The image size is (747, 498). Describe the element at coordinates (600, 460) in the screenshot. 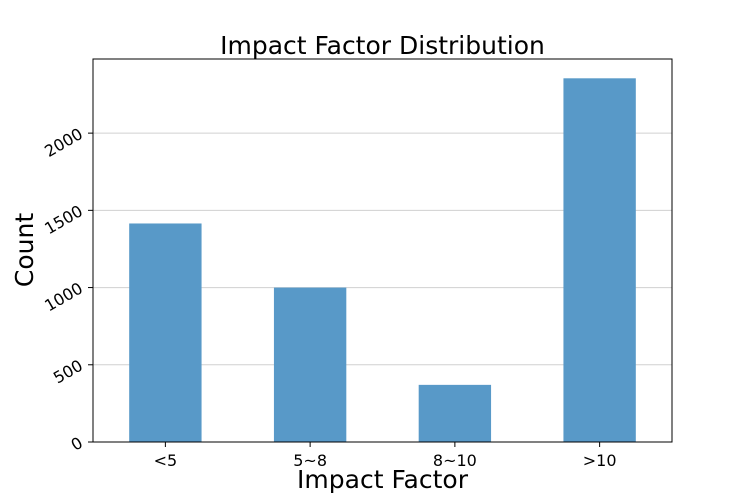

I see `x-tick-label: >10` at that location.